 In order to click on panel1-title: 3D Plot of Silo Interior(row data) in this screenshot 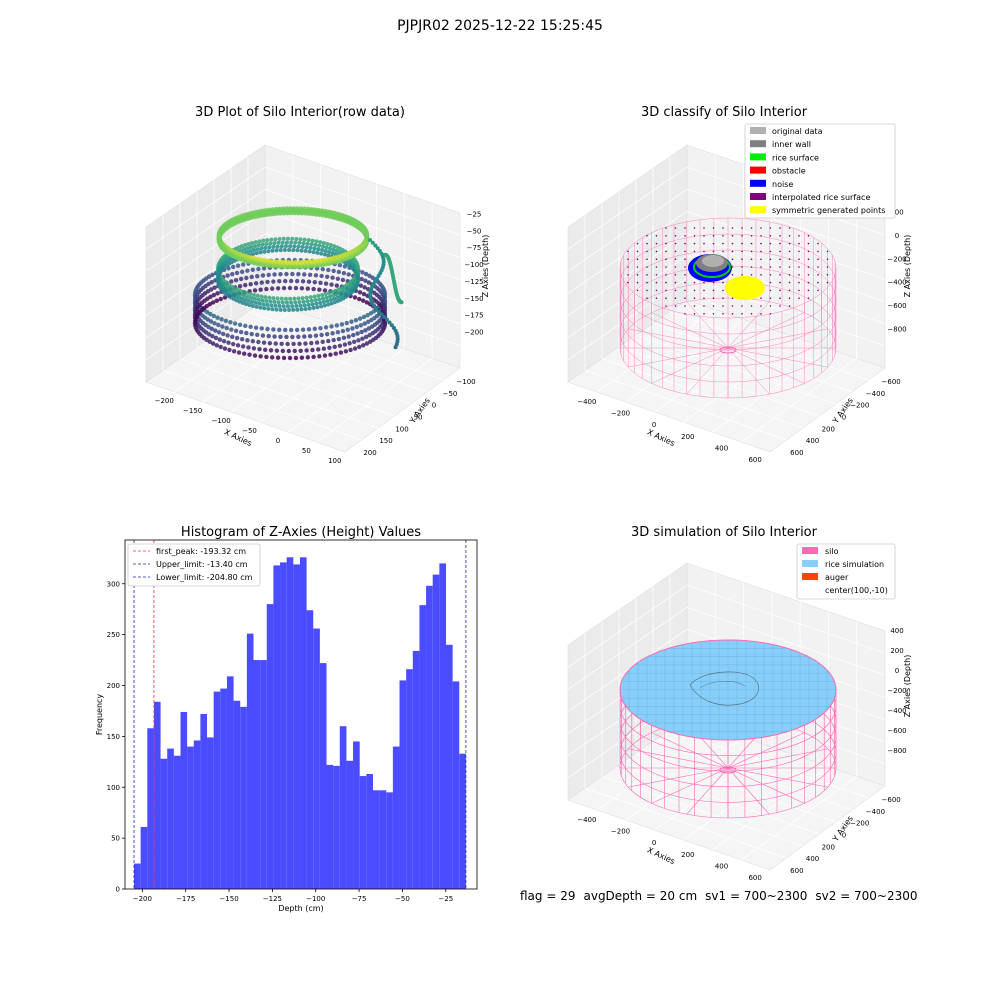, I will do `click(300, 112)`.